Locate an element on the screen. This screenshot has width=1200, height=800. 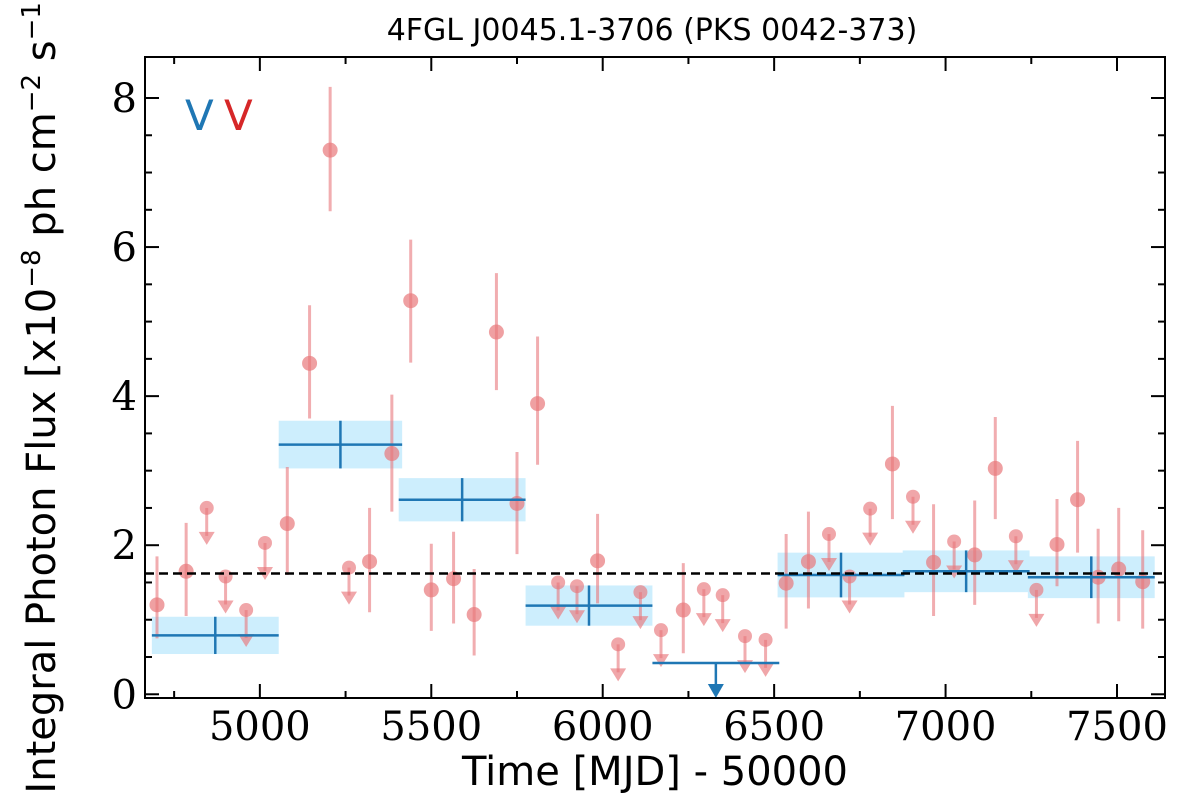
chart-title: 4FGL J0045.1-3706 (PKS 0042-373) is located at coordinates (652, 30).